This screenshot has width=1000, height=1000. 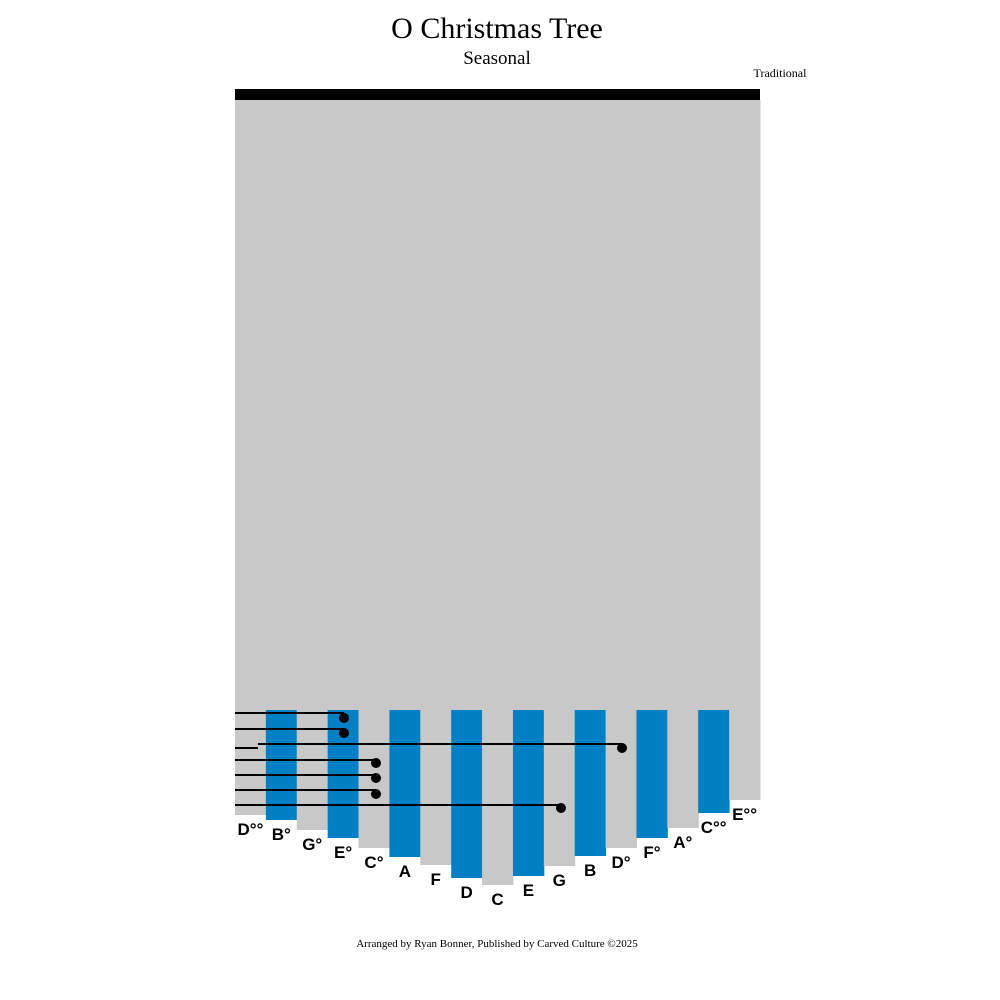 What do you see at coordinates (281, 834) in the screenshot?
I see `tine-label: B°` at bounding box center [281, 834].